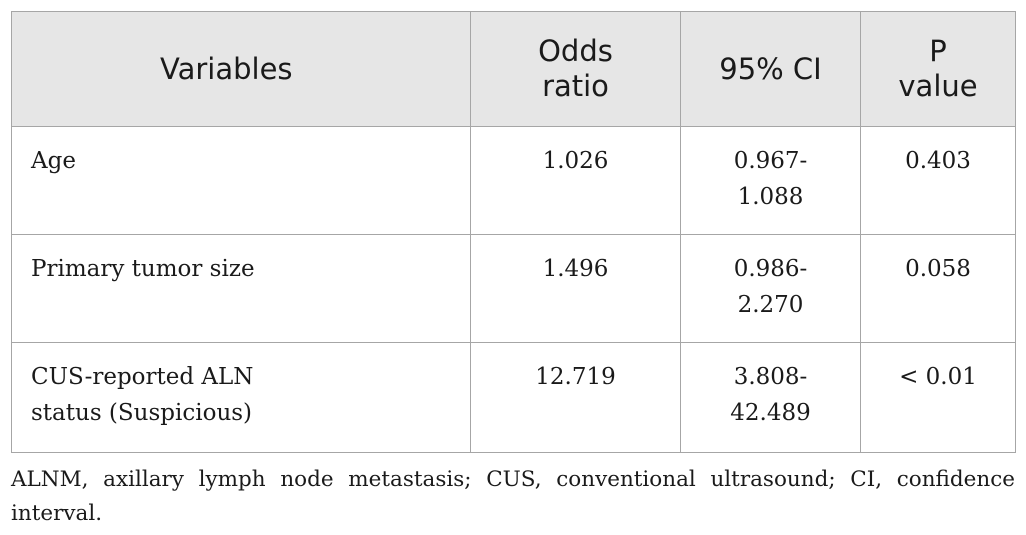 The width and height of the screenshot is (1026, 535). Describe the element at coordinates (575, 397) in the screenshot. I see `cell-odds-ratio: 12.719` at that location.